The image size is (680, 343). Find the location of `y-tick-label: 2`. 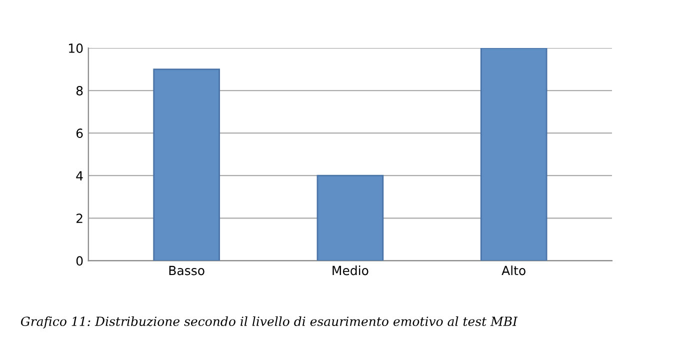

y-tick-label: 2 is located at coordinates (79, 218).